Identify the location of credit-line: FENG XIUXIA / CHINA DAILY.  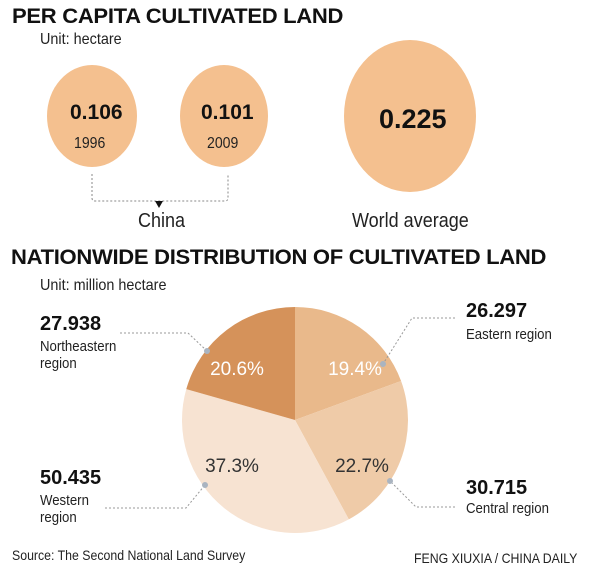
(496, 558).